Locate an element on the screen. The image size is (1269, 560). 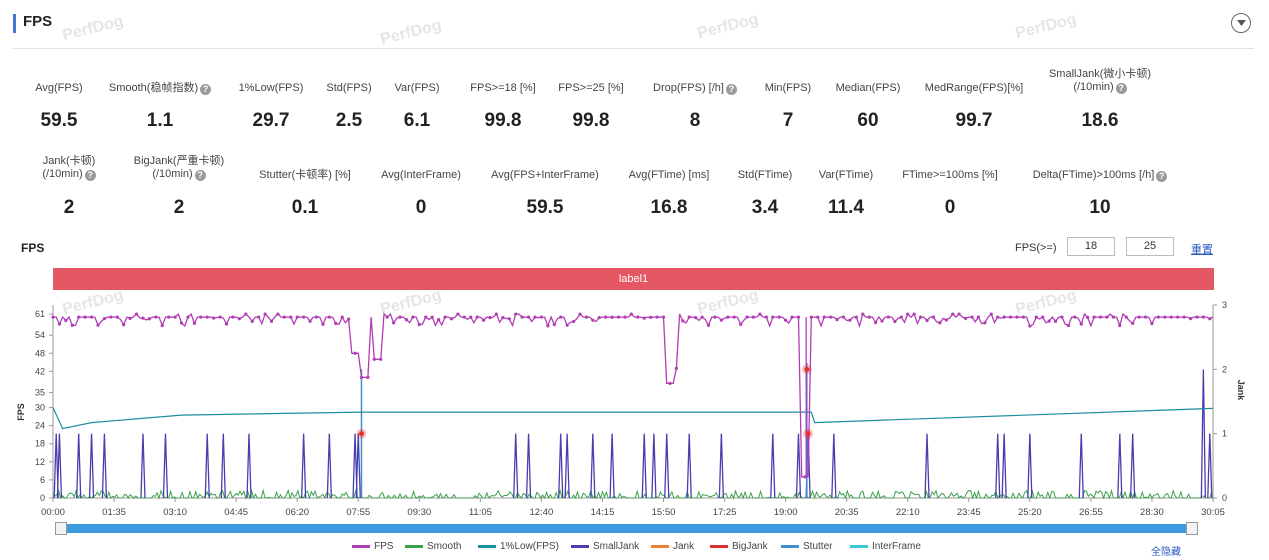
legend-item: SmallJank is located at coordinates (605, 546).